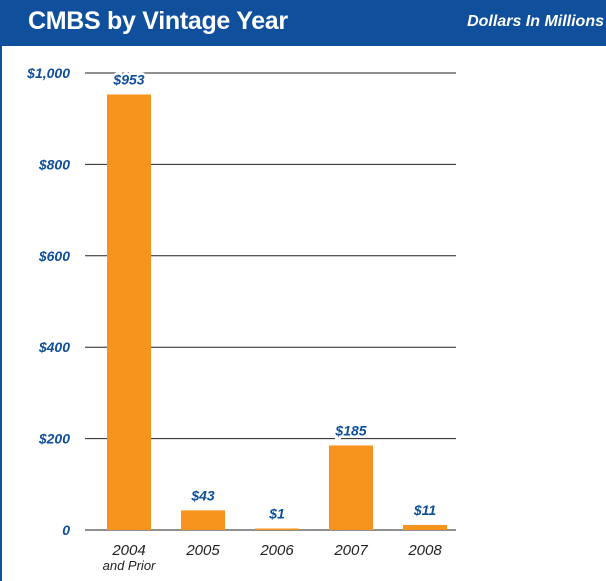  I want to click on y-tick-label: $600, so click(54, 256).